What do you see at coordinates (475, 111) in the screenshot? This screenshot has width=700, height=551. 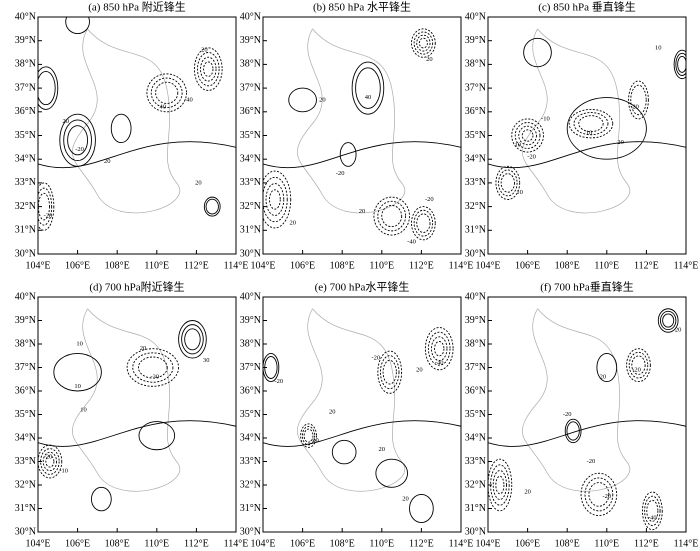 I see `y-tick-label: 36°N` at bounding box center [475, 111].